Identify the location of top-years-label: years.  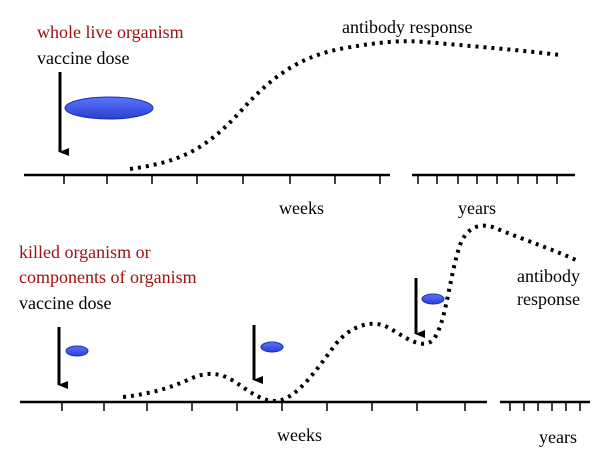
(477, 208).